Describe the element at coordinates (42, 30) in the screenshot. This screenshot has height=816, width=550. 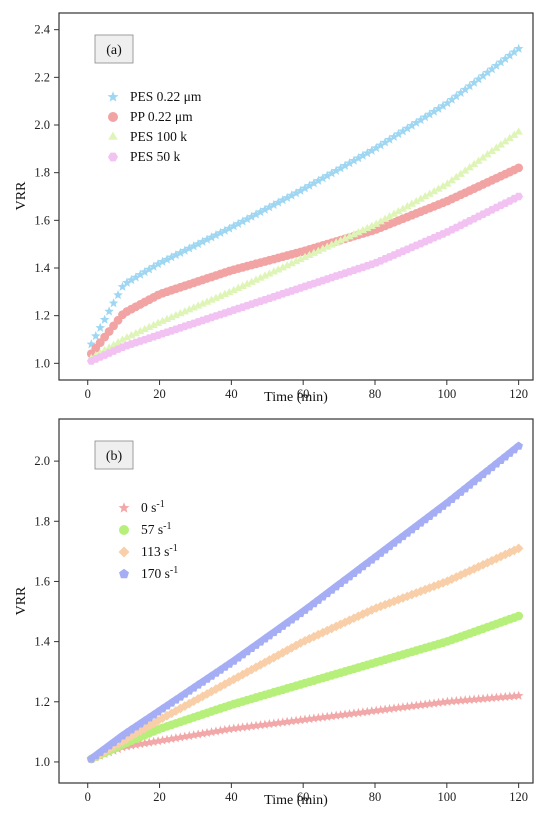
I see `y-tick-label: 2.4` at that location.